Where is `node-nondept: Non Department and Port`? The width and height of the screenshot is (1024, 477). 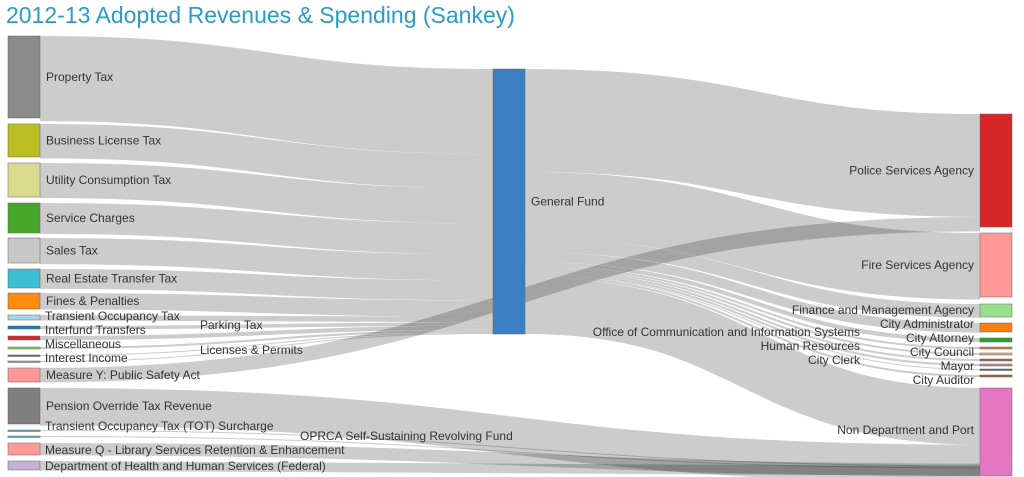
node-nondept: Non Department and Port is located at coordinates (925, 432).